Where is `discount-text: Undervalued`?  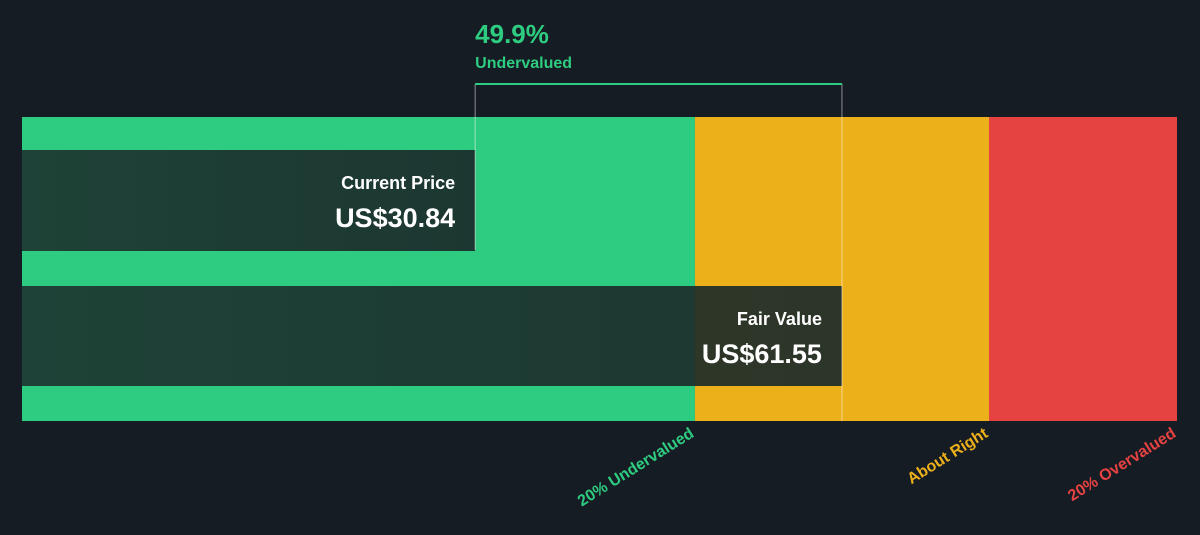 discount-text: Undervalued is located at coordinates (523, 63).